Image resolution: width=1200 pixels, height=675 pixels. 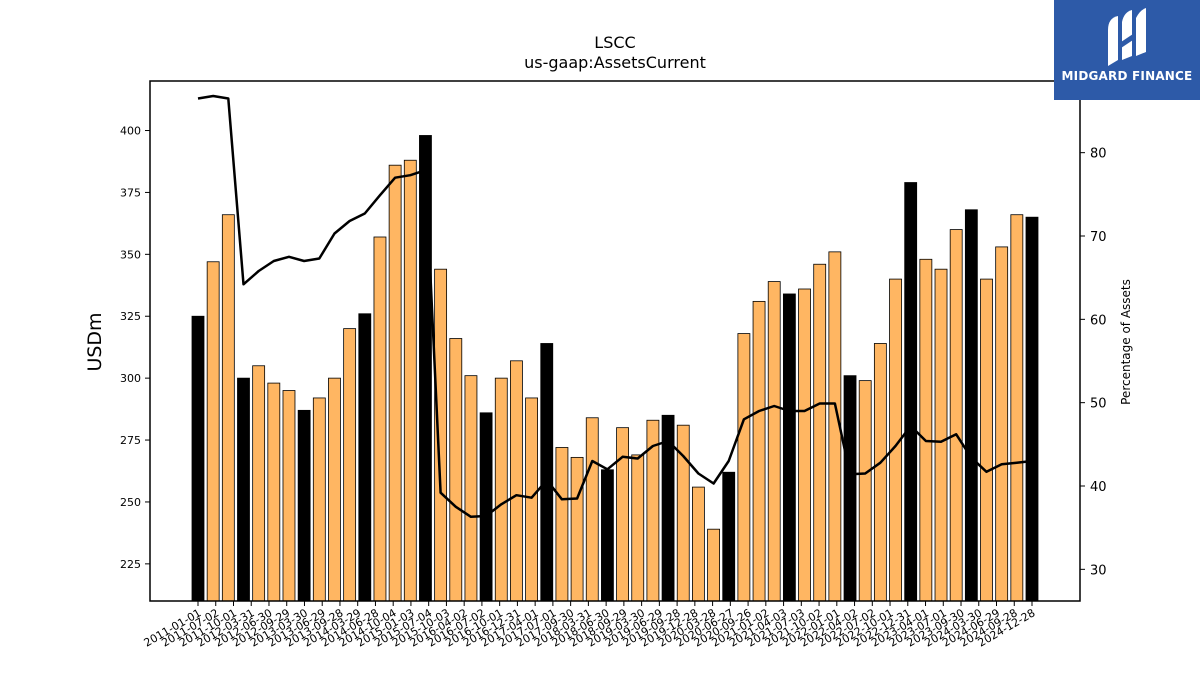 I want to click on y-tick-label: 325, so click(x=130, y=316).